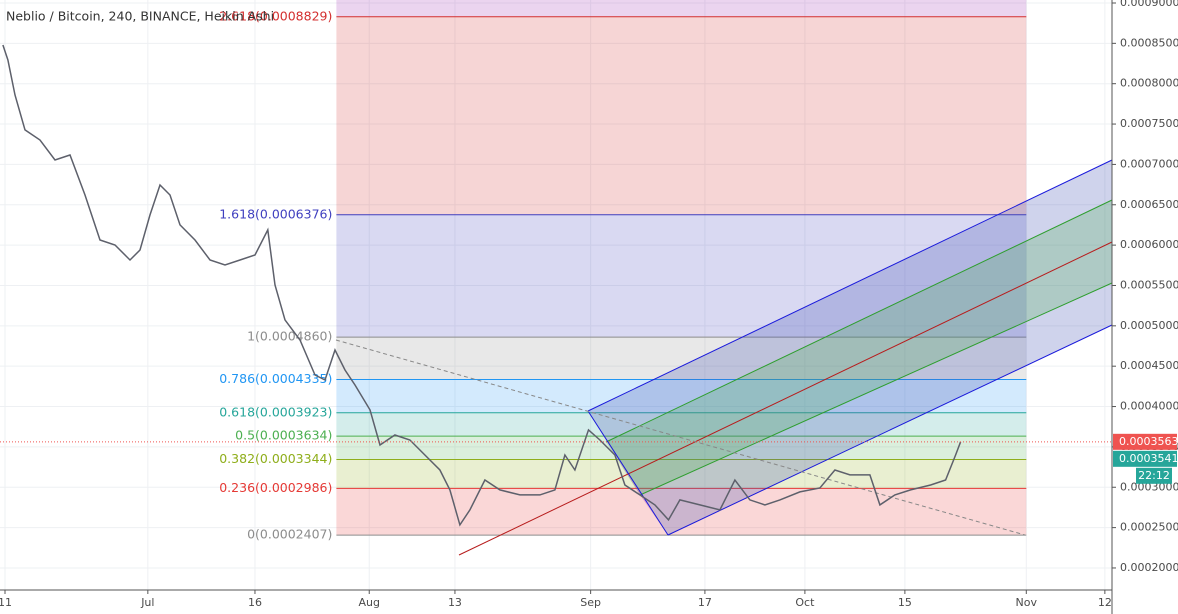 This screenshot has width=1178, height=614. Describe the element at coordinates (1149, 42) in the screenshot. I see `y-tick-label: 0.0008500` at that location.